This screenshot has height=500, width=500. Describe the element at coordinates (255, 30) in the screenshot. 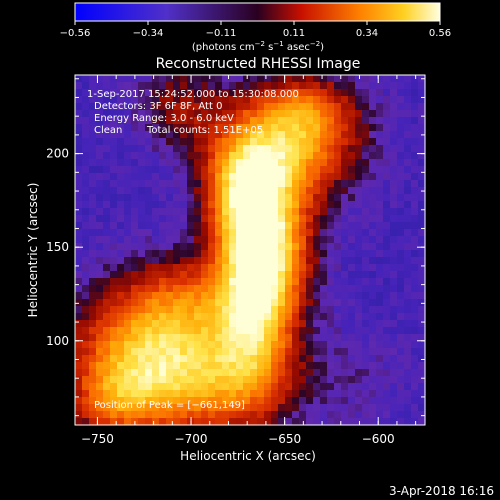

I see `colorbar-ticks: −0.56 −0.34 −0.11 0.11 0.34 0.56` at that location.